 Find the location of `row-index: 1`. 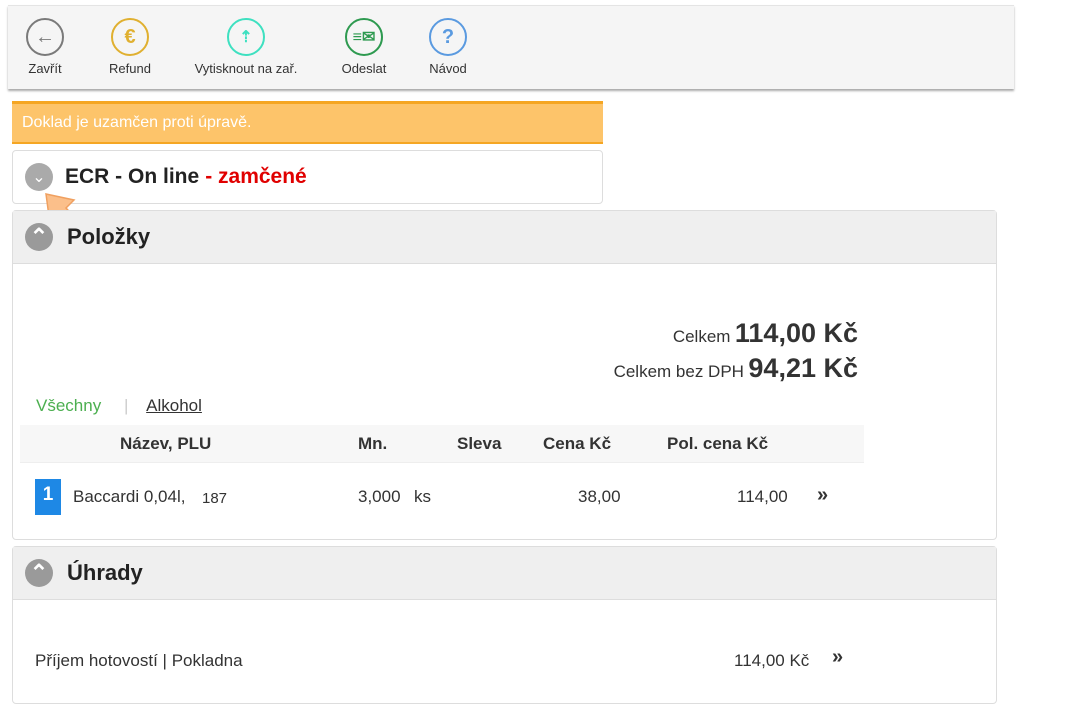

row-index: 1 is located at coordinates (48, 497).